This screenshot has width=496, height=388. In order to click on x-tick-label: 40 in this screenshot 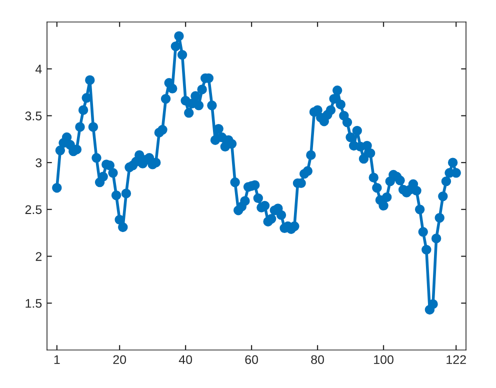, I will do `click(185, 359)`.